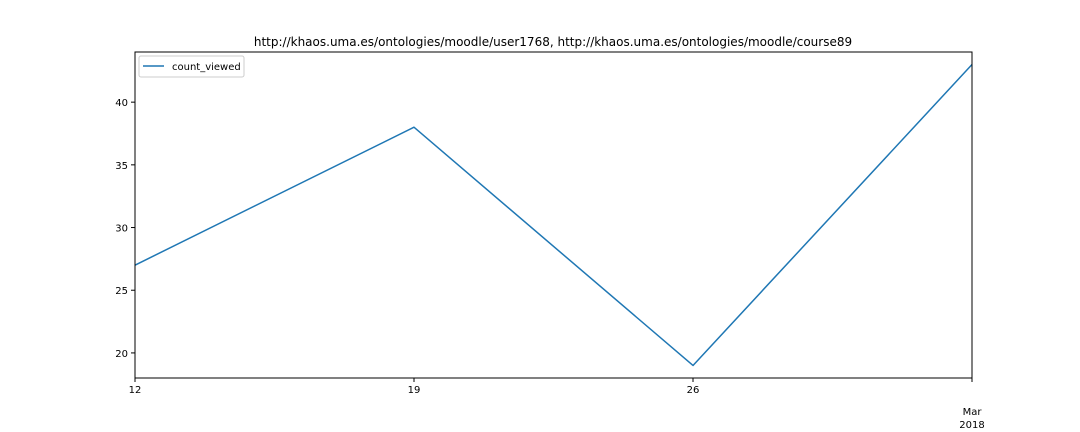 Image resolution: width=1080 pixels, height=432 pixels. What do you see at coordinates (414, 390) in the screenshot?
I see `x-tick-label: 19` at bounding box center [414, 390].